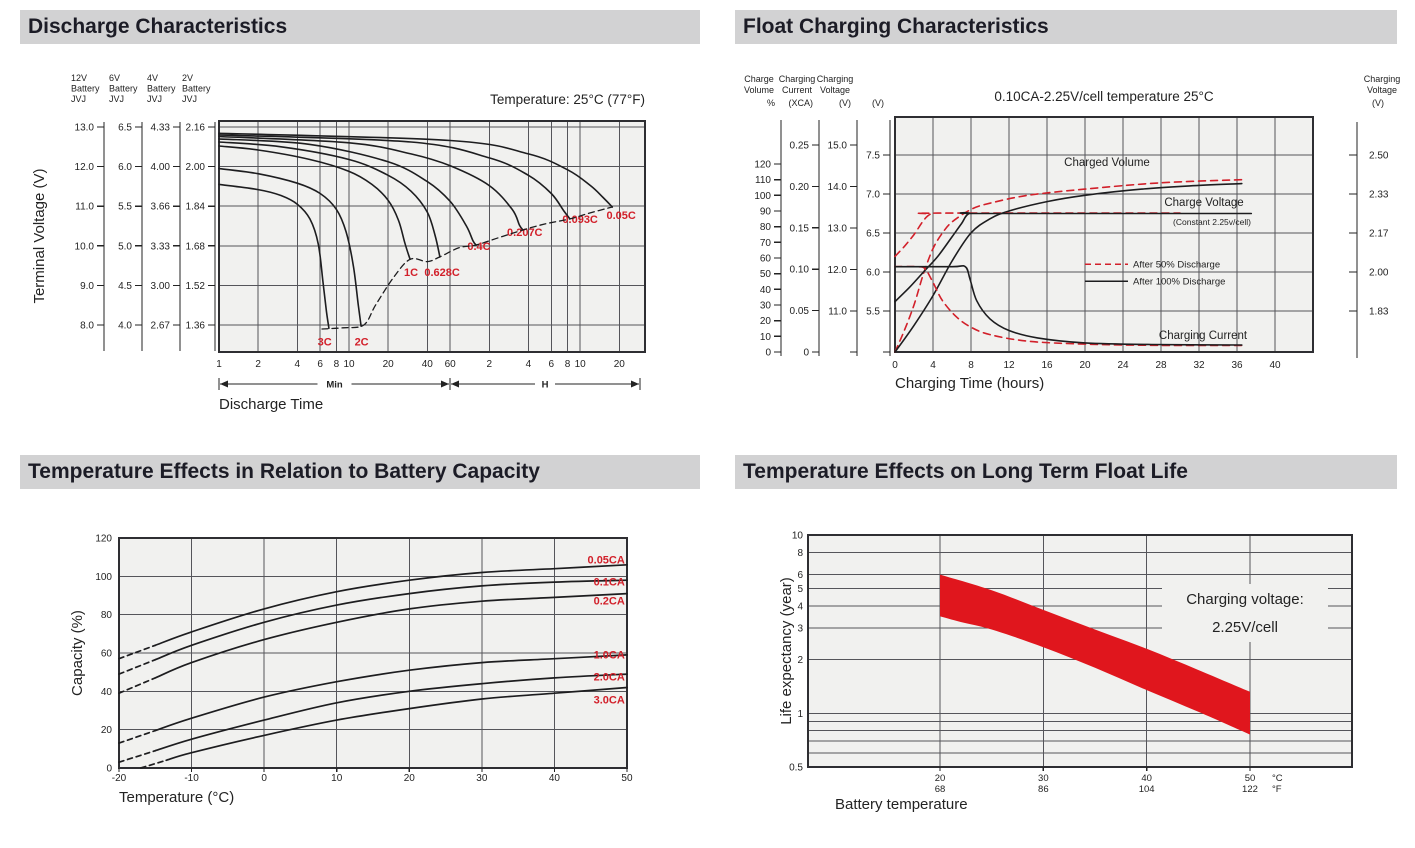 Image resolution: width=1415 pixels, height=848 pixels. Describe the element at coordinates (87, 326) in the screenshot. I see `y-tick: 8.0` at that location.